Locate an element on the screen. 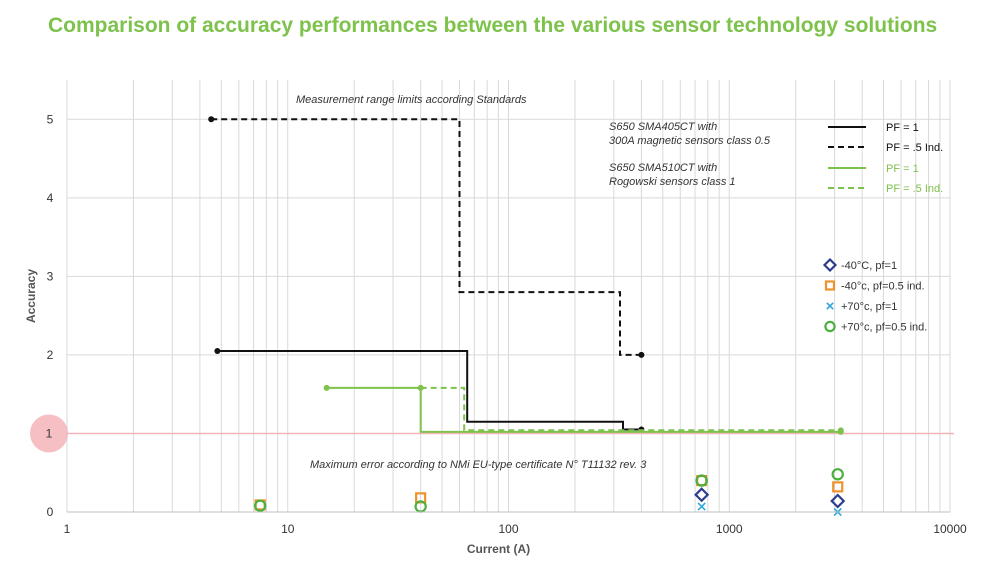 The height and width of the screenshot is (564, 997). y-tick-label: 5 is located at coordinates (50, 119).